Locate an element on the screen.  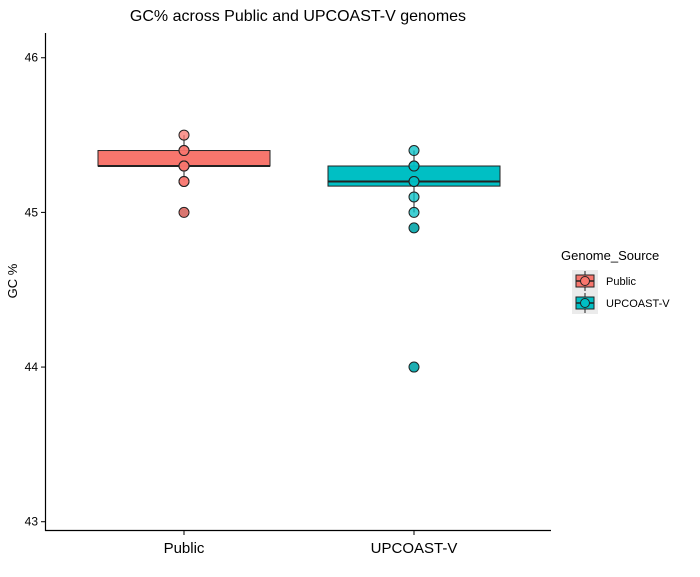
y-tick-label: 45 is located at coordinates (32, 212).